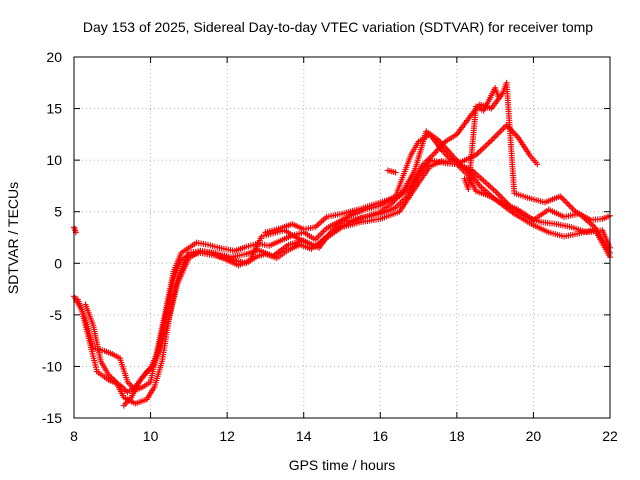 This screenshot has height=480, width=640. I want to click on y-tick-label: 15, so click(54, 109).